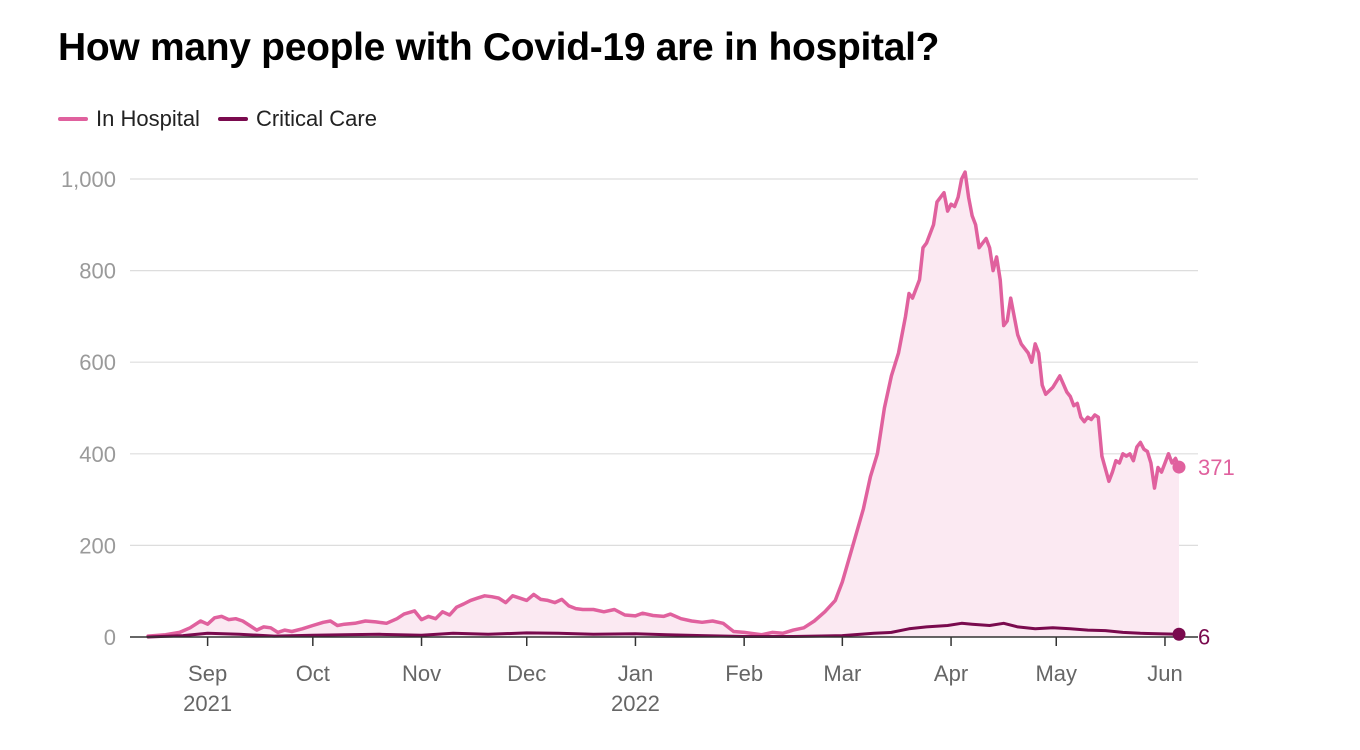  What do you see at coordinates (842, 673) in the screenshot?
I see `x-tick-label-mar: Mar` at bounding box center [842, 673].